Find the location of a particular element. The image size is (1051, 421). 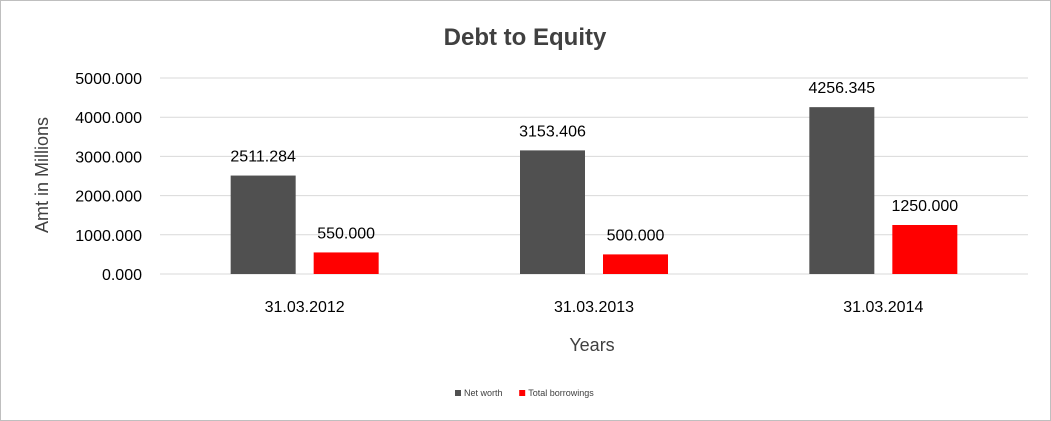

y-tick-label: 5000.000 is located at coordinates (108, 79).